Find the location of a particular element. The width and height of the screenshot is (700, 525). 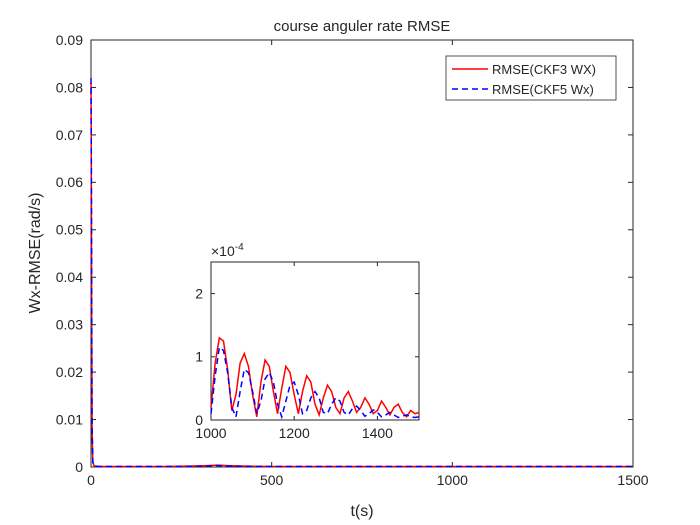

inset-chart: 1000 1200 1400 0 1 2 ×10⁻⁴ is located at coordinates (307, 341).